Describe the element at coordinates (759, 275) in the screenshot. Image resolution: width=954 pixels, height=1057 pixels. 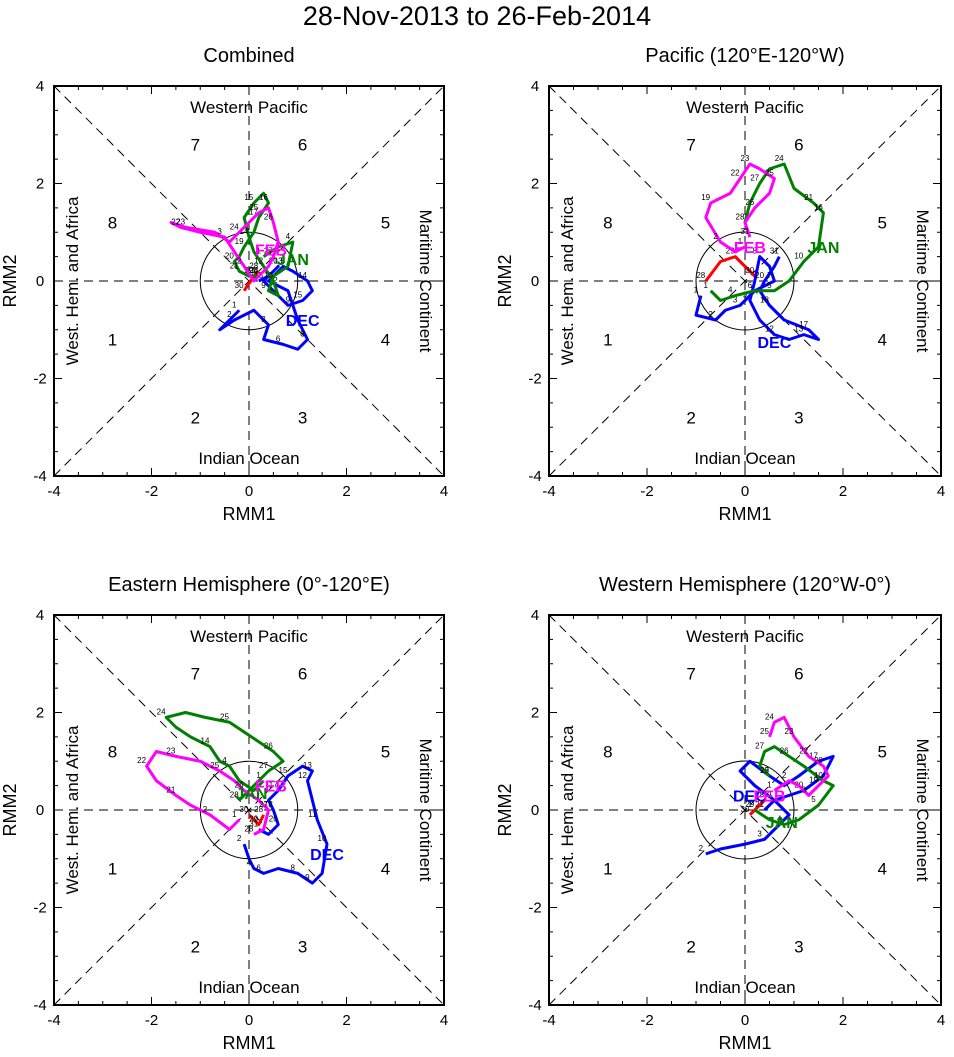
I see `day-label: 20` at that location.